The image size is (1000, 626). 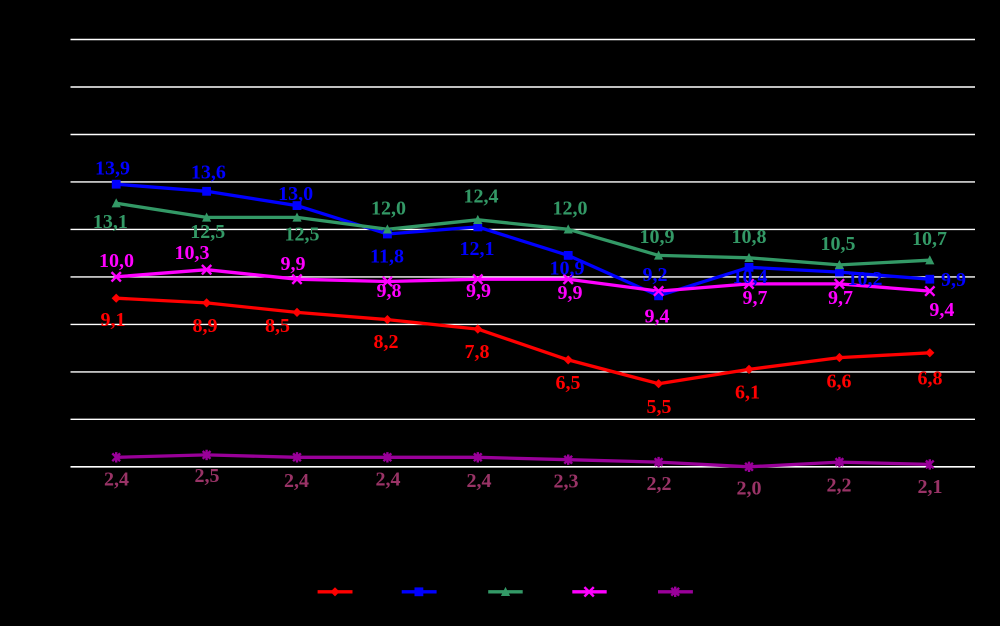 I want to click on svg-text: 12,1, so click(x=477, y=249).